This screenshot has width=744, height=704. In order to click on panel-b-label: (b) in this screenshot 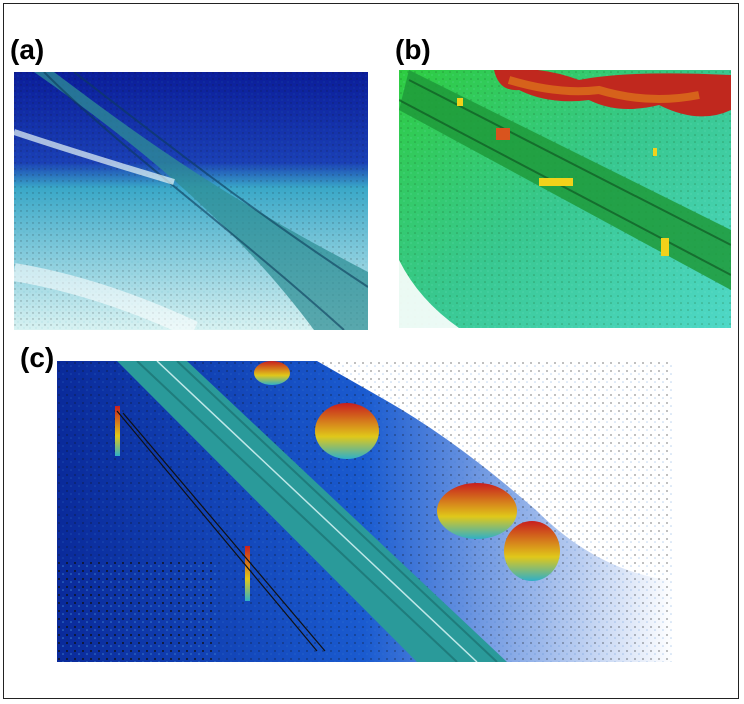, I will do `click(413, 49)`.